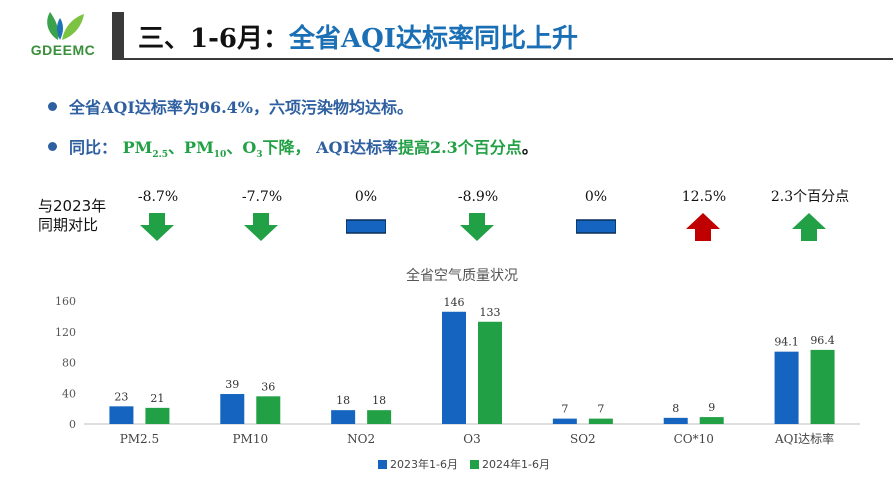 The image size is (893, 495). Describe the element at coordinates (357, 147) in the screenshot. I see `aqi-text: AQI达标率` at that location.